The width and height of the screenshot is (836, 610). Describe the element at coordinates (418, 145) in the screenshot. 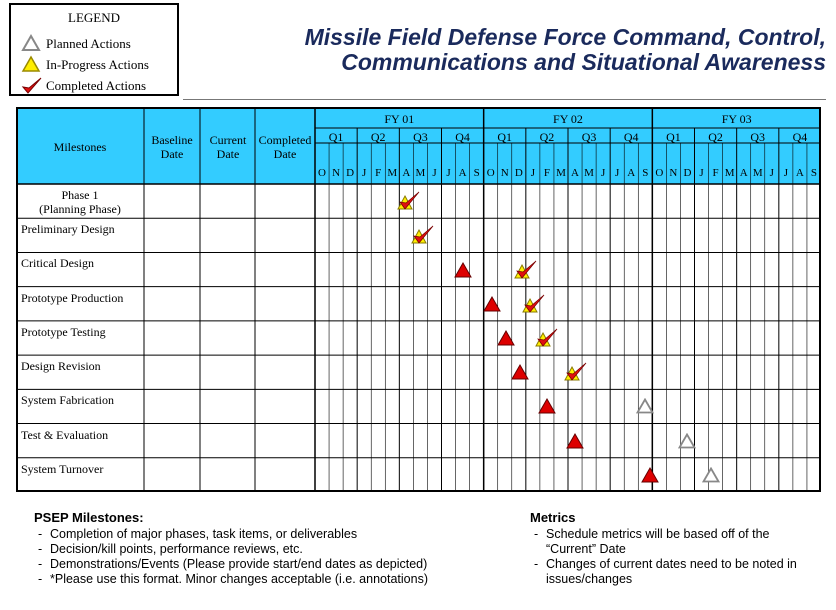

I see `header-background` at that location.